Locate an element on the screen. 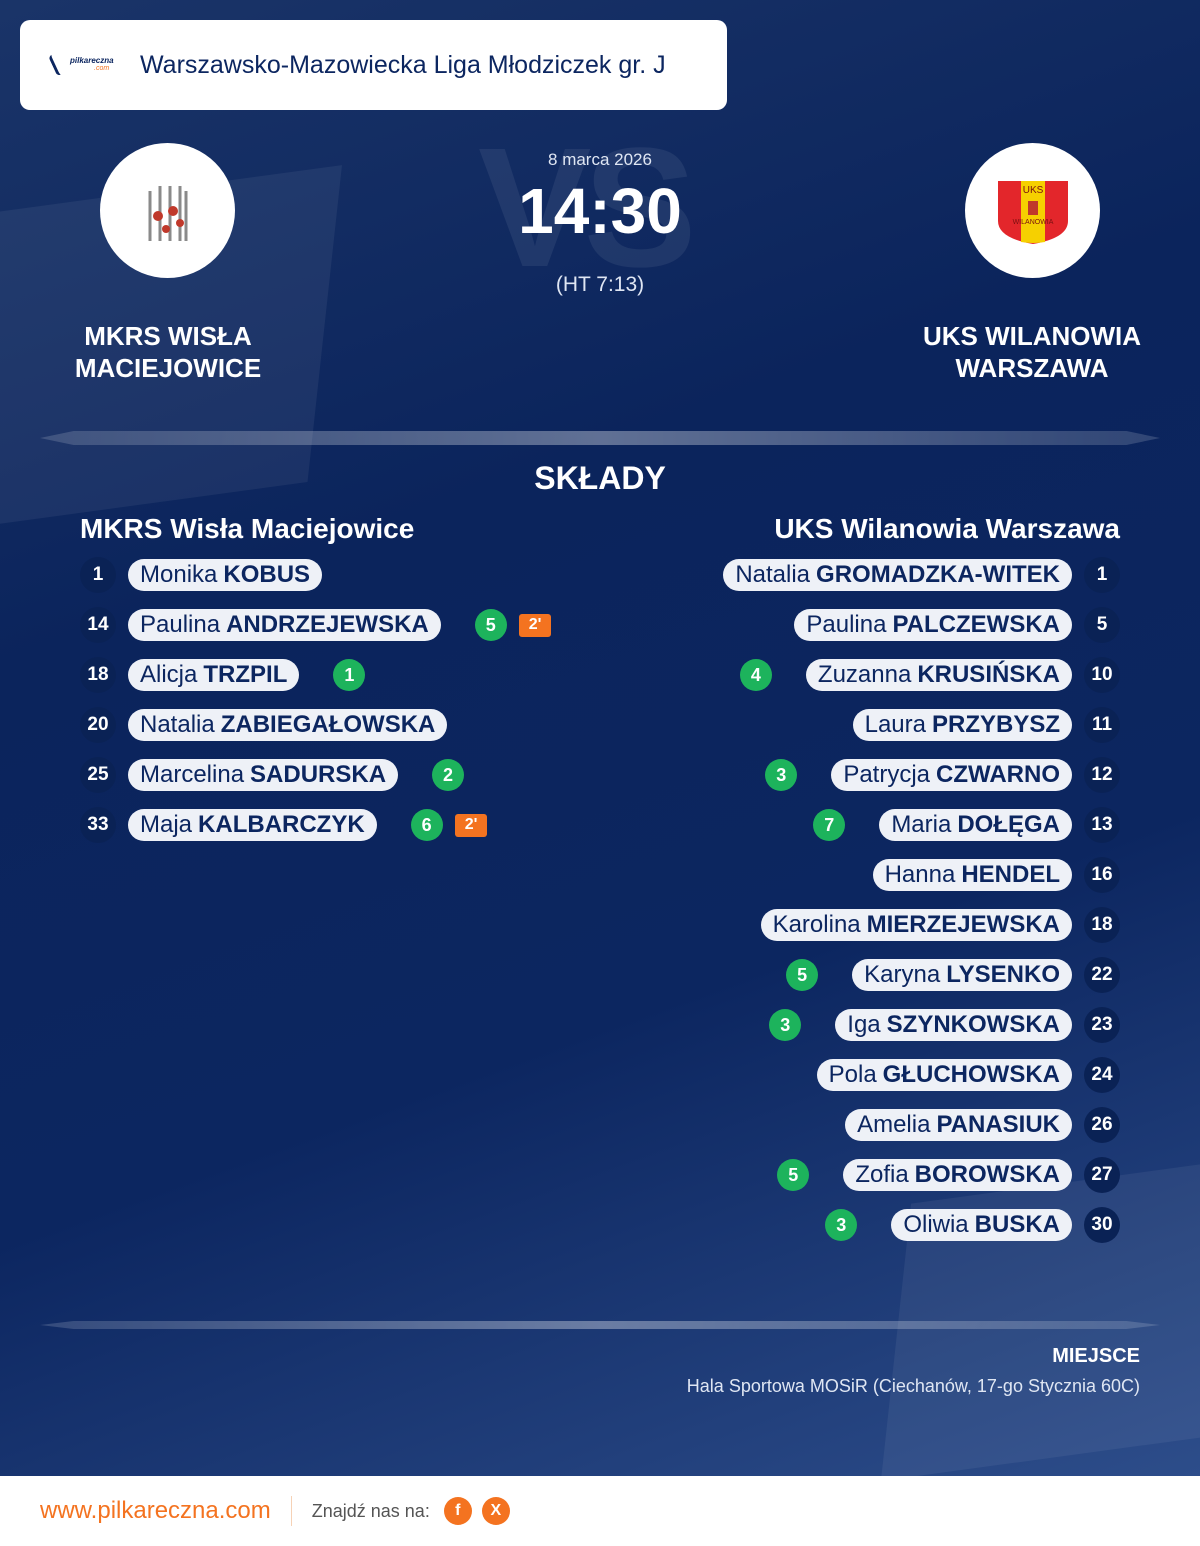 This screenshot has height=1546, width=1200. goals-badge: 6 is located at coordinates (426, 825).